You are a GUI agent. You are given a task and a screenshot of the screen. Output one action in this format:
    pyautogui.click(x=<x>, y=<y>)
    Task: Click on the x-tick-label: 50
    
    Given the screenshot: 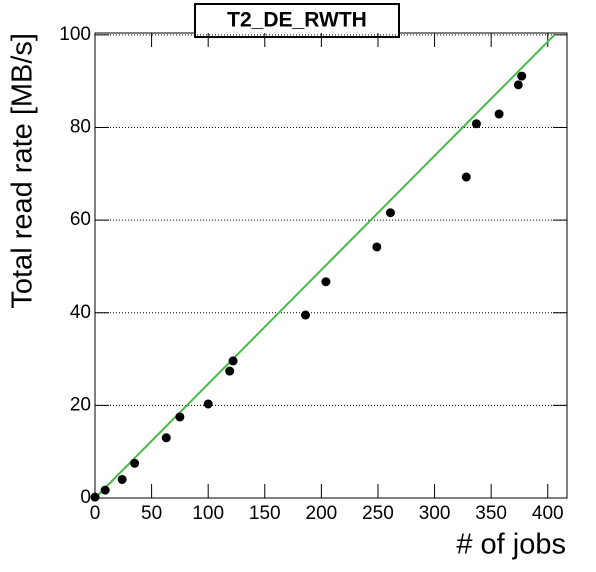 What is the action you would take?
    pyautogui.click(x=151, y=513)
    